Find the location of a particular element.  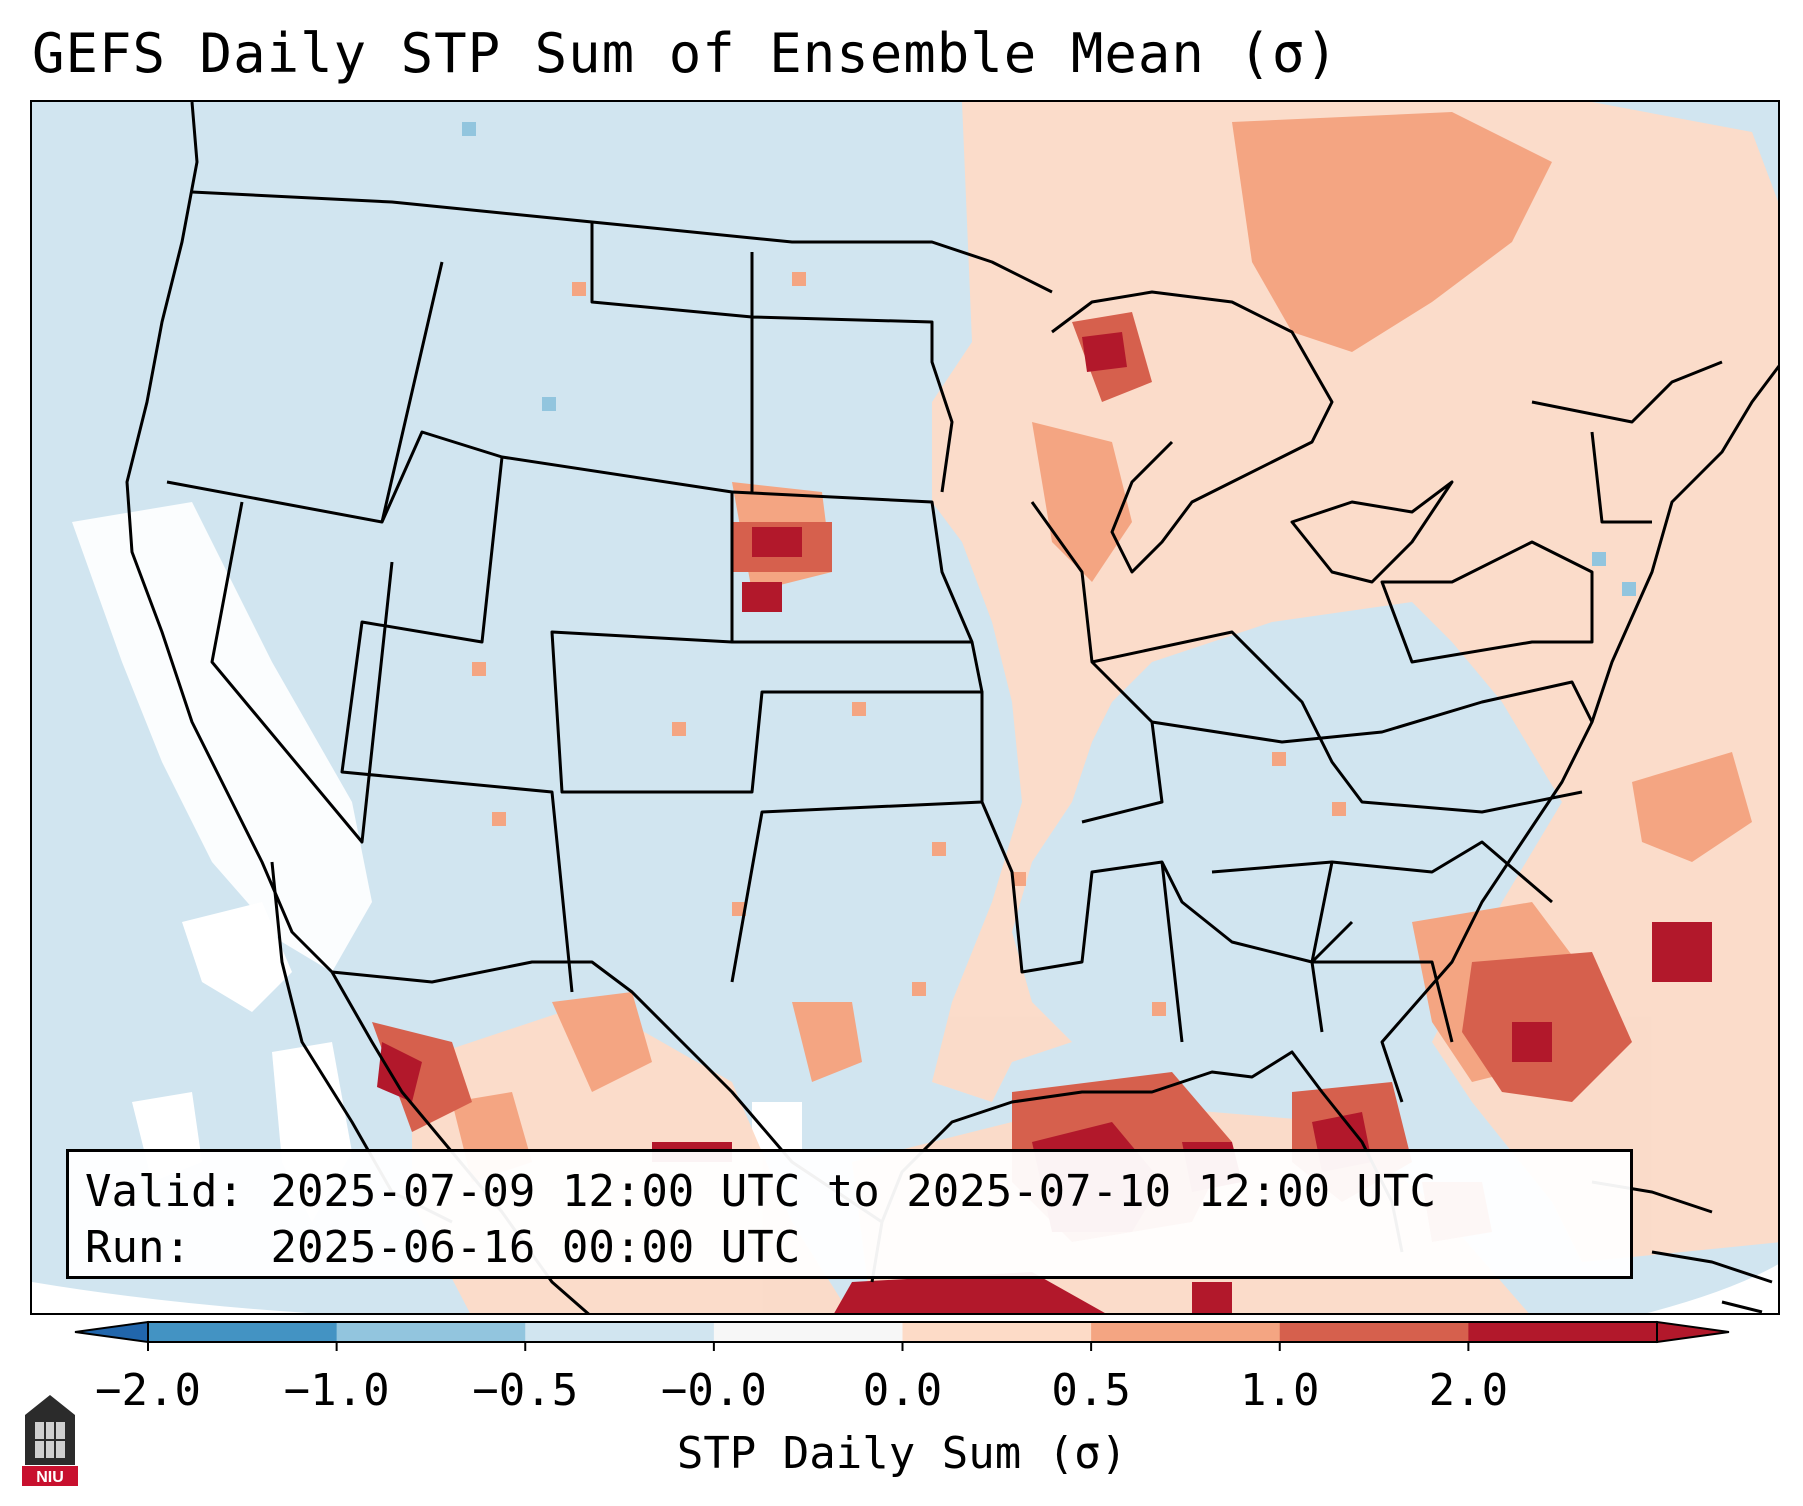

page-title: GEFS Daily STP Sum of Ensemble Mean (σ) is located at coordinates (685, 53).